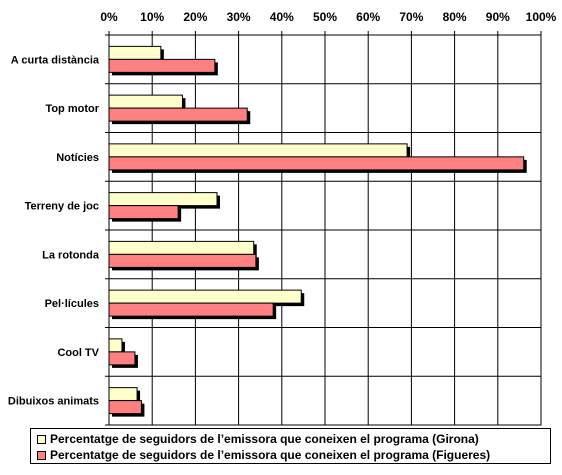 Image resolution: width=562 pixels, height=475 pixels. Describe the element at coordinates (239, 17) in the screenshot. I see `x-tick-label: 30%` at that location.